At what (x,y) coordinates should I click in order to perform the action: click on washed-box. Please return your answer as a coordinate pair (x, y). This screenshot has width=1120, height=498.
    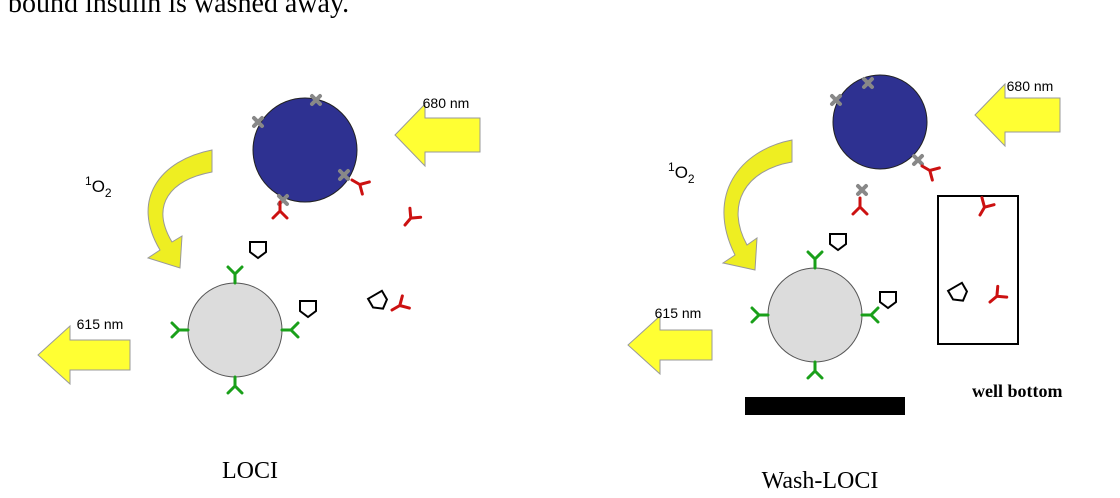
    Looking at the image, I should click on (978, 270).